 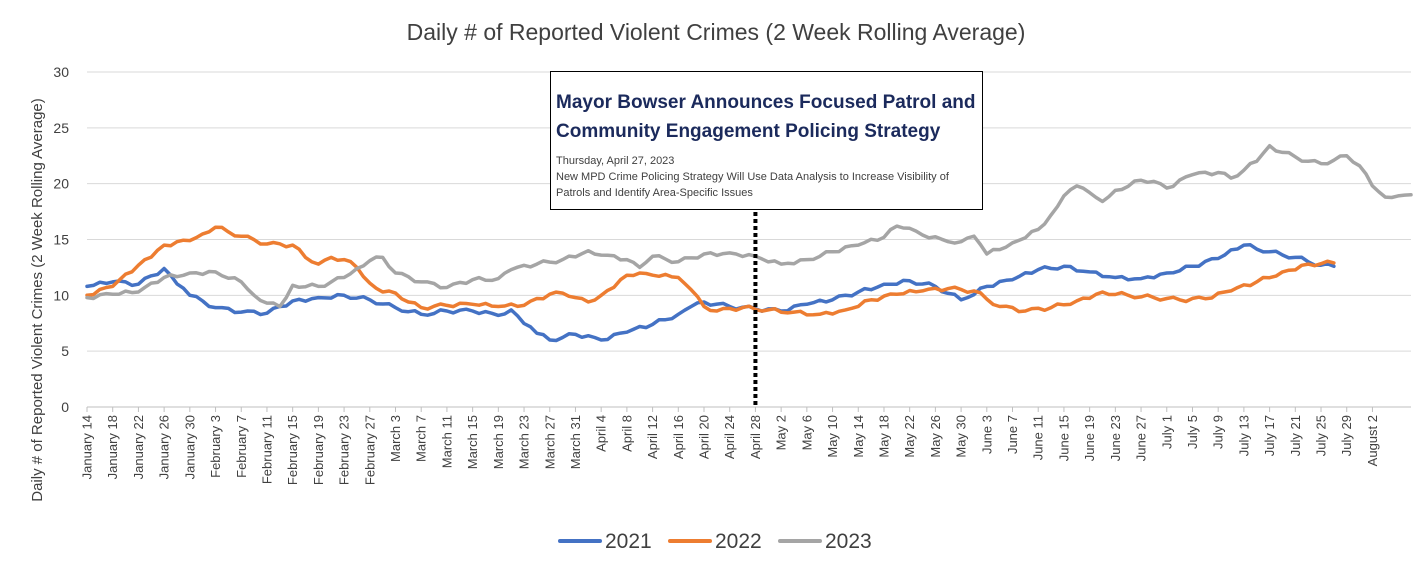 I want to click on x-tick-label: July 13, so click(x=1243, y=435).